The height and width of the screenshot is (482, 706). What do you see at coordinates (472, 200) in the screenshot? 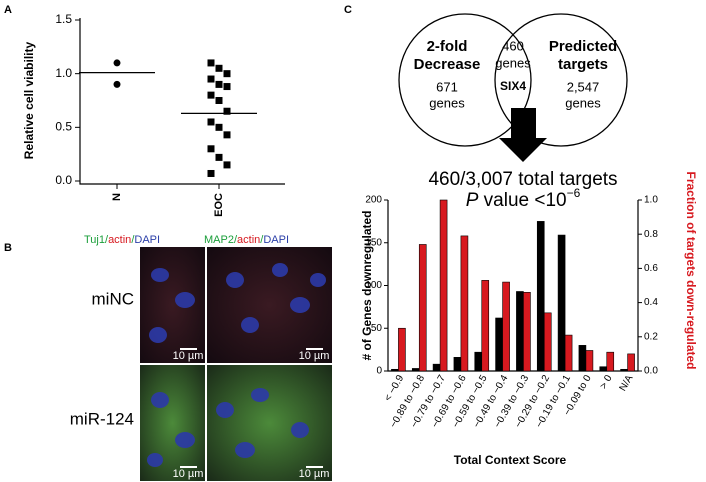
I see `italic-part: P` at bounding box center [472, 200].